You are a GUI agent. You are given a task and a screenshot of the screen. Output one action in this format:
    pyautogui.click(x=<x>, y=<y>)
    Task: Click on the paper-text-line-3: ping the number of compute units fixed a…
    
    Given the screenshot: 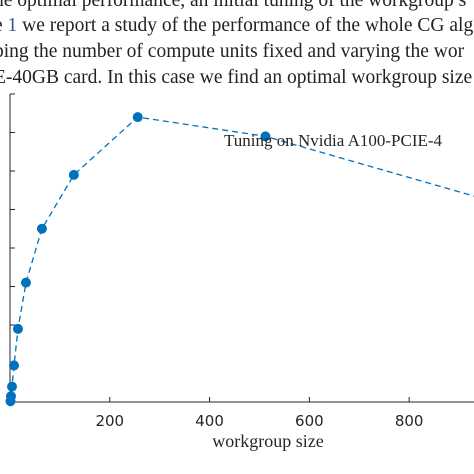 What is the action you would take?
    pyautogui.click(x=232, y=51)
    